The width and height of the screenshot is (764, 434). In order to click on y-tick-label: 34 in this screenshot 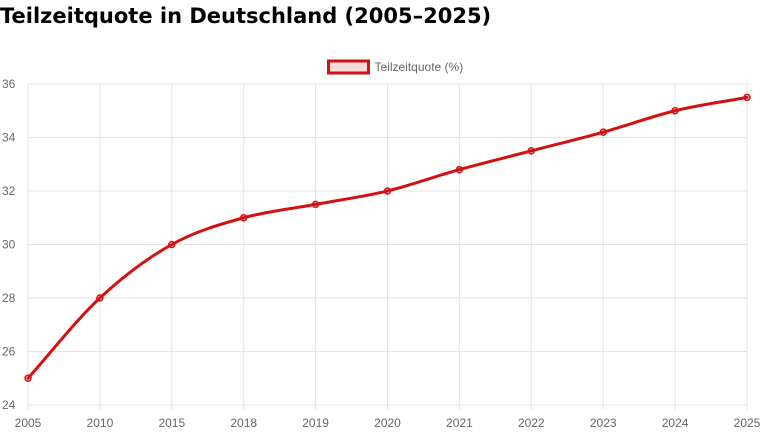, I will do `click(9, 138)`.